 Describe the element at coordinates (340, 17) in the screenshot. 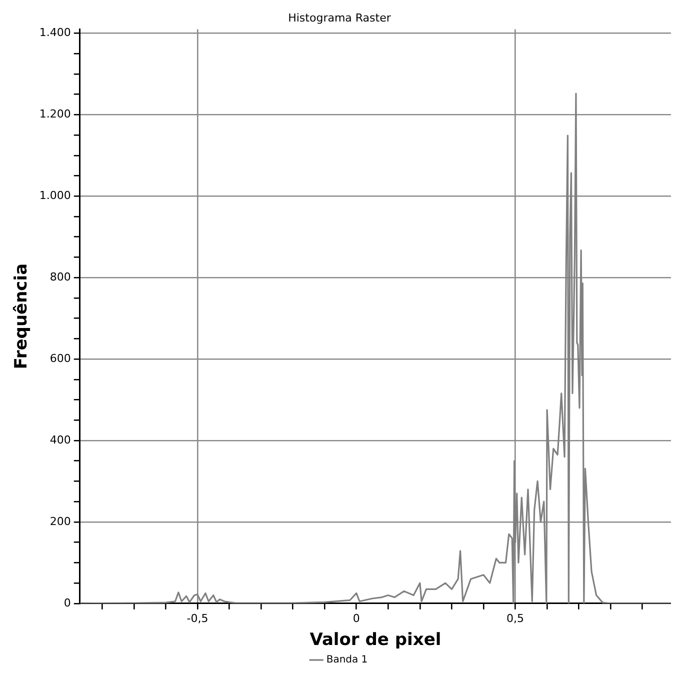

I see `chart-title: Histograma Raster` at that location.